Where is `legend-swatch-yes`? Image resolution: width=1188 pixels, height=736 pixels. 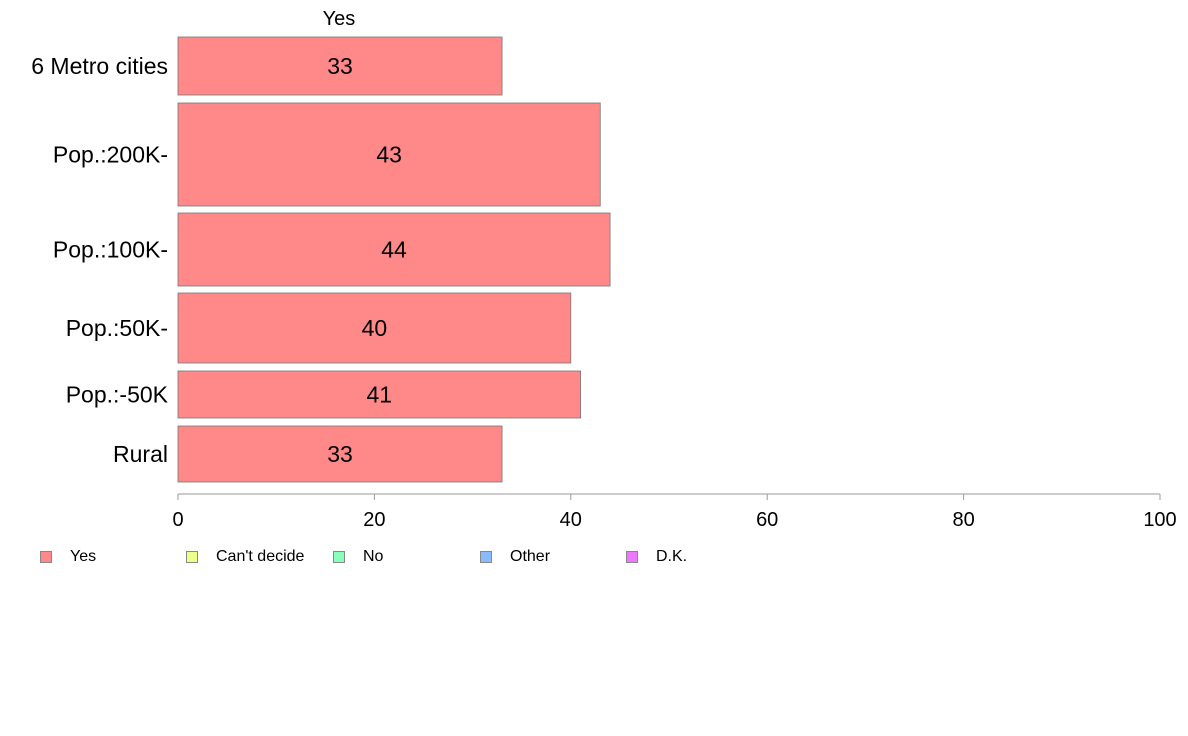 legend-swatch-yes is located at coordinates (46, 557).